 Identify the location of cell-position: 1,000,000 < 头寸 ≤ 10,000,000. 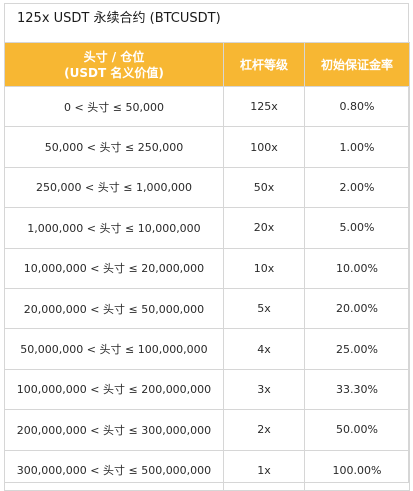
(114, 228).